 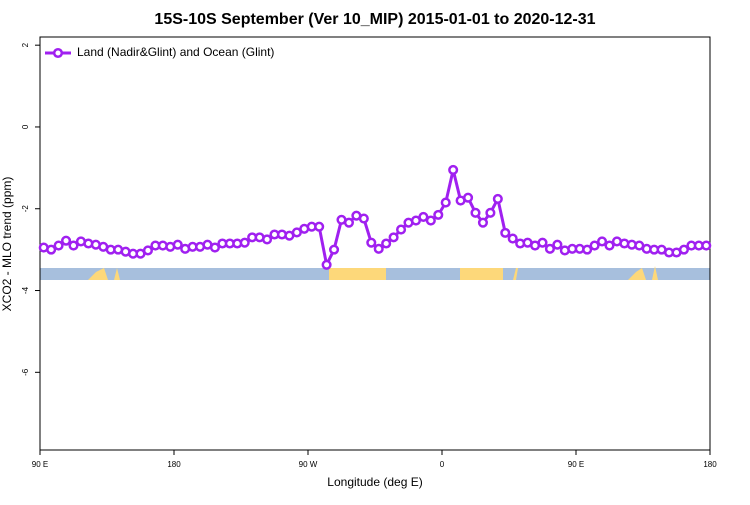 I want to click on y-tick-label: 0, so click(x=25, y=126).